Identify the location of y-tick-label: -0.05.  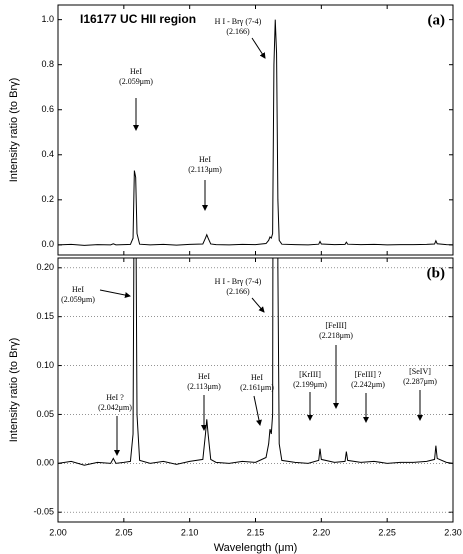
(43, 512).